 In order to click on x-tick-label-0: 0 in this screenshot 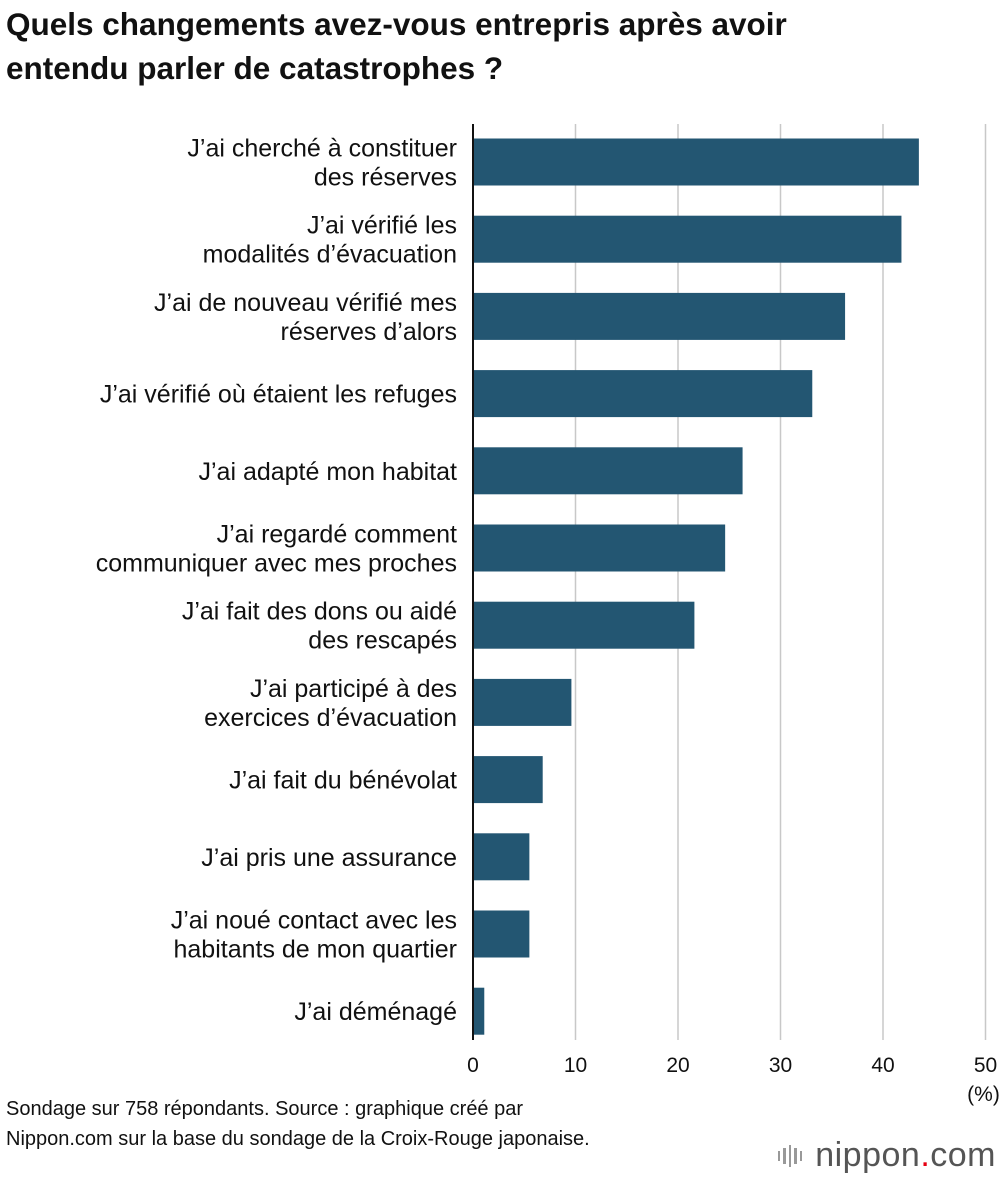, I will do `click(473, 1065)`.